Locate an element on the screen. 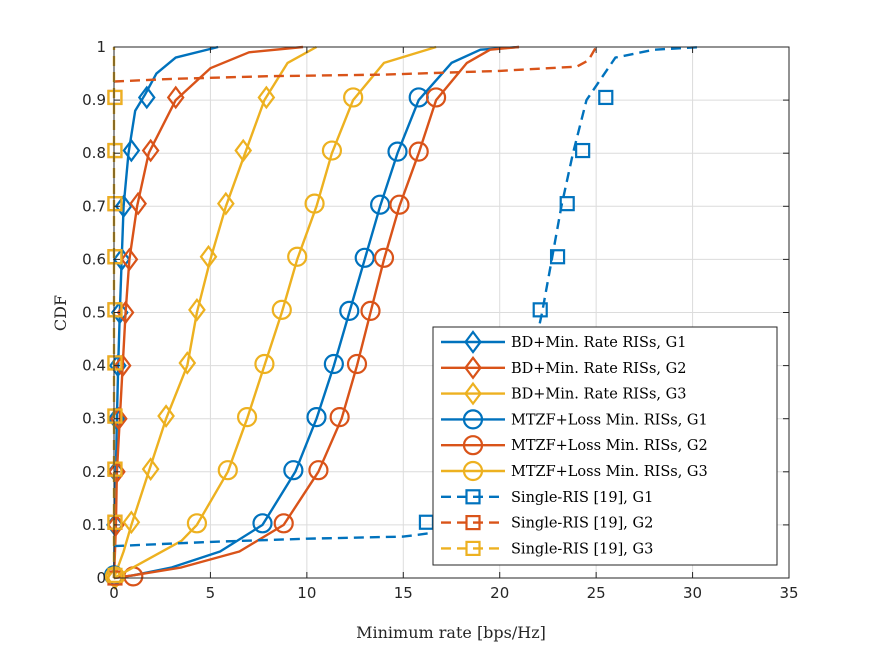 The width and height of the screenshot is (872, 654). y-tick-label: 0.9 is located at coordinates (94, 100).